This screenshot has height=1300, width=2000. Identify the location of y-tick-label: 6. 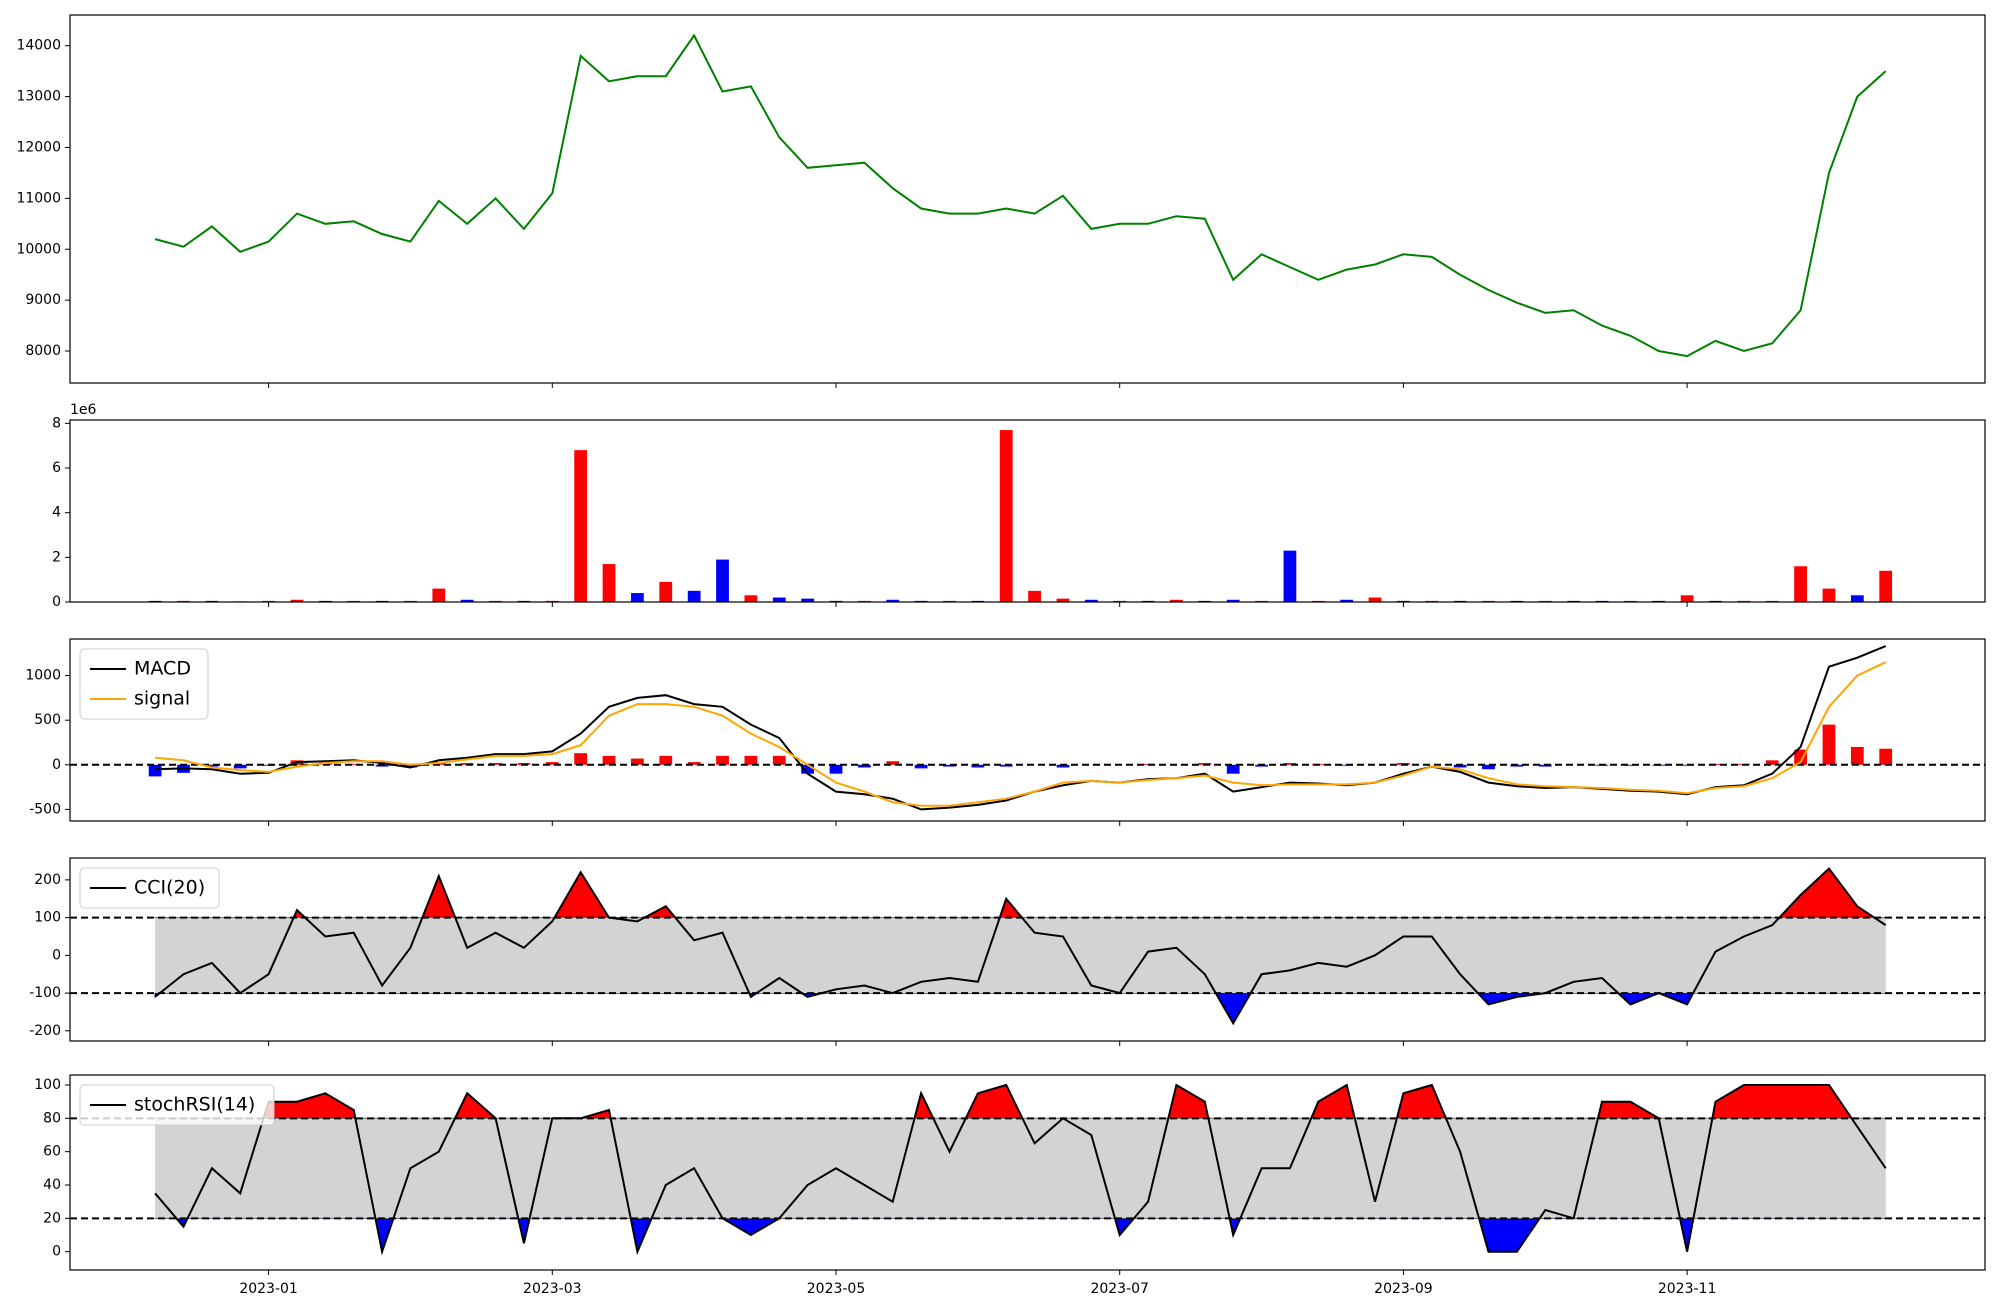
(56, 468).